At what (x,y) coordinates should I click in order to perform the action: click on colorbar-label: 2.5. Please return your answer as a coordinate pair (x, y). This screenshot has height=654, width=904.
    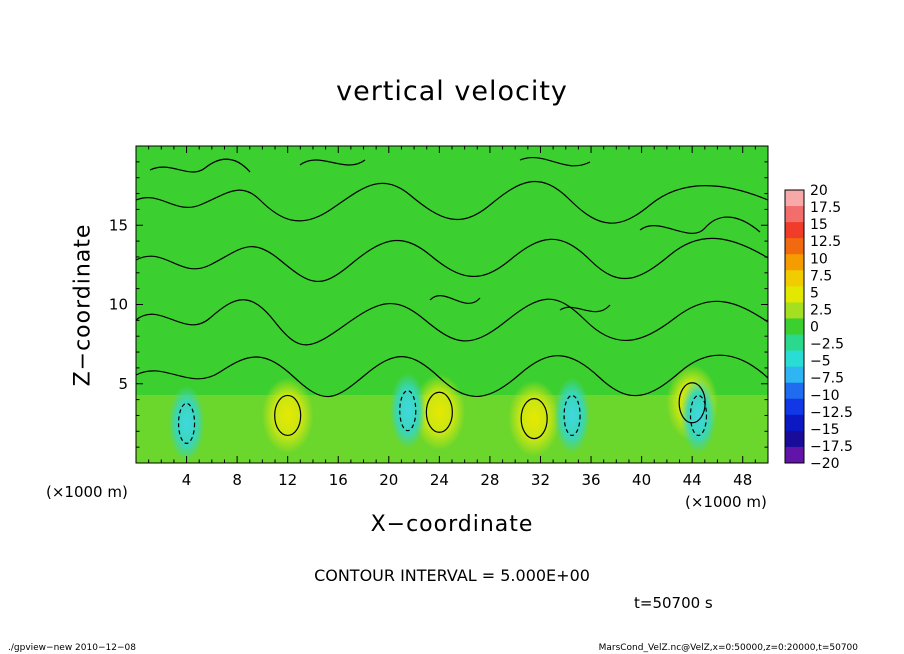
    Looking at the image, I should click on (821, 310).